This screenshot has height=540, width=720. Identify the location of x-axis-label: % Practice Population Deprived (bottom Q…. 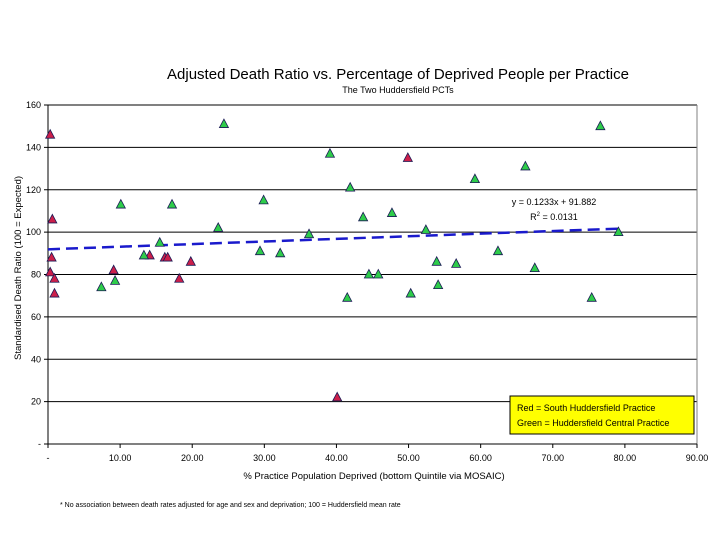
(373, 476).